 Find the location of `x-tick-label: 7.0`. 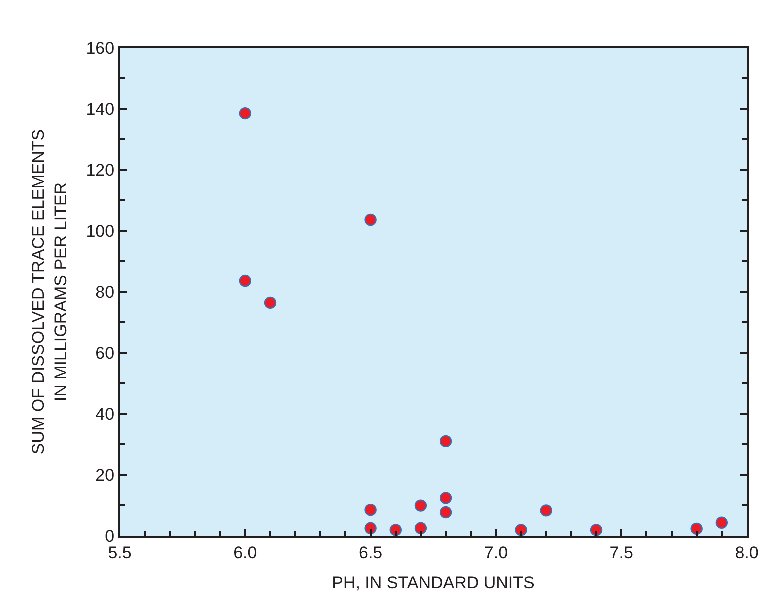

x-tick-label: 7.0 is located at coordinates (496, 552).